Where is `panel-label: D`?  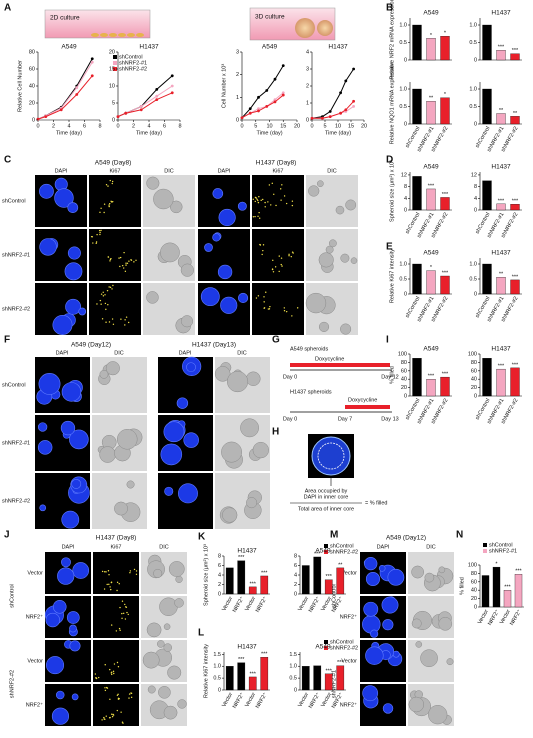 panel-label: D is located at coordinates (389, 160).